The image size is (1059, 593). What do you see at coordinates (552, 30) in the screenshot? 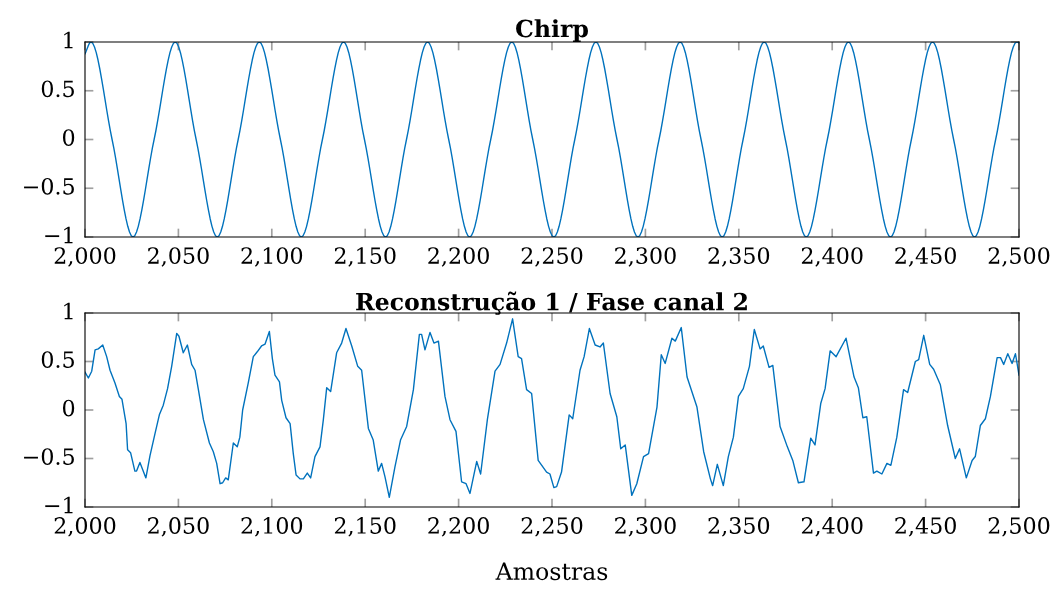
I see `chart-title: Chirp` at bounding box center [552, 30].